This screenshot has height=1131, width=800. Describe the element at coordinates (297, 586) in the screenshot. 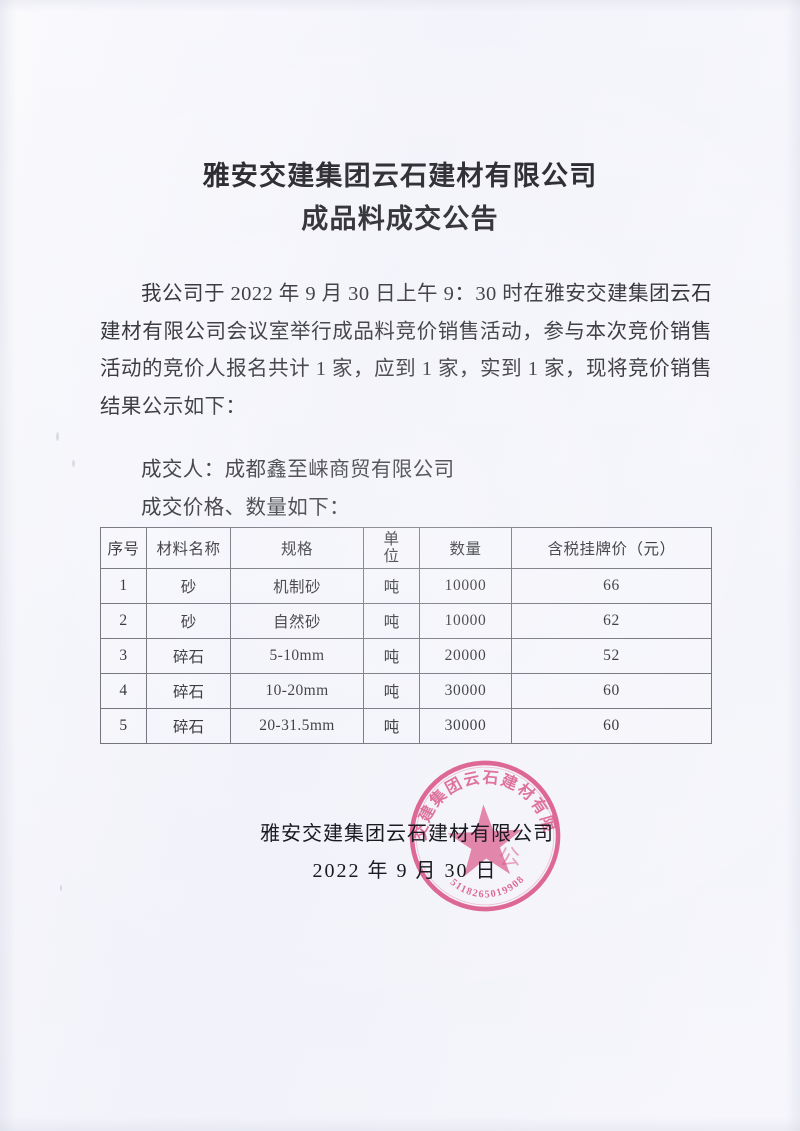

I see `cell-spec: 机制砂` at that location.